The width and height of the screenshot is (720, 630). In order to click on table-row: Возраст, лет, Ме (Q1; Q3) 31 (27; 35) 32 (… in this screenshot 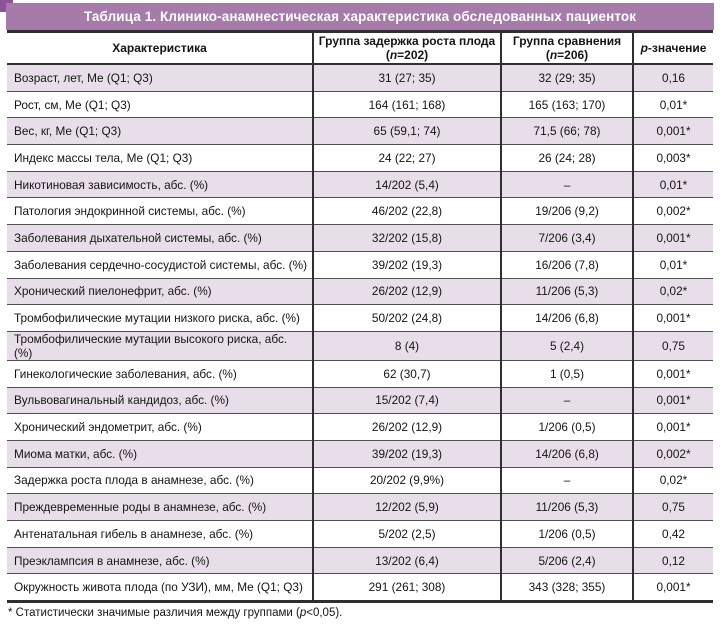, I will do `click(360, 77)`.